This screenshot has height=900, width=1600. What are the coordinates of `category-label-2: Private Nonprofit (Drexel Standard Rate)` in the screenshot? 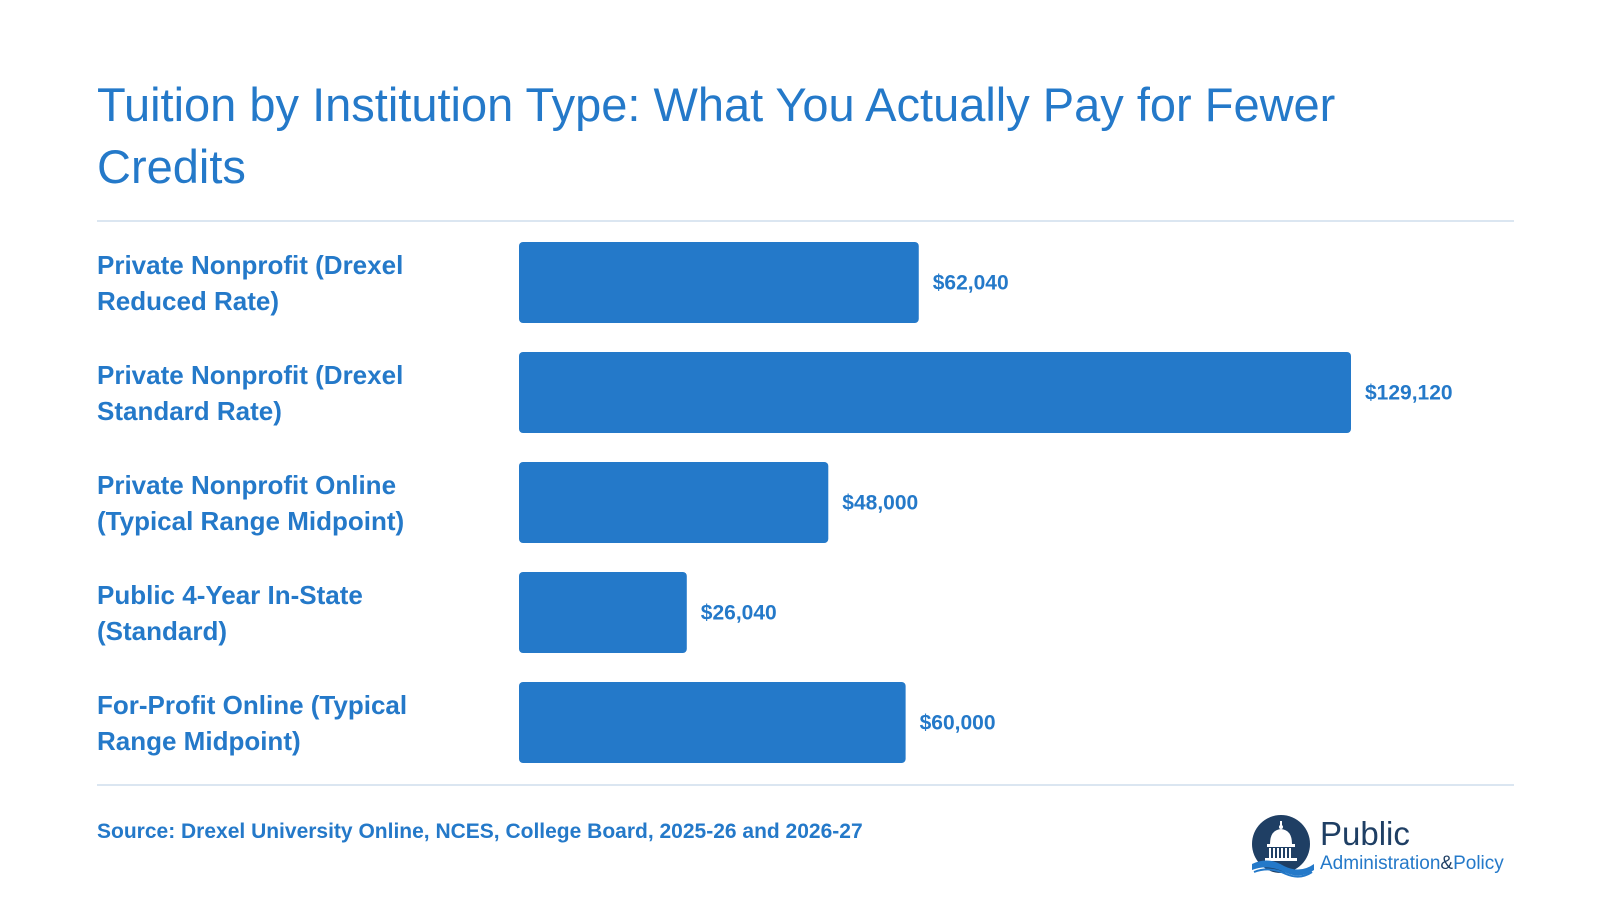 It's located at (250, 393).